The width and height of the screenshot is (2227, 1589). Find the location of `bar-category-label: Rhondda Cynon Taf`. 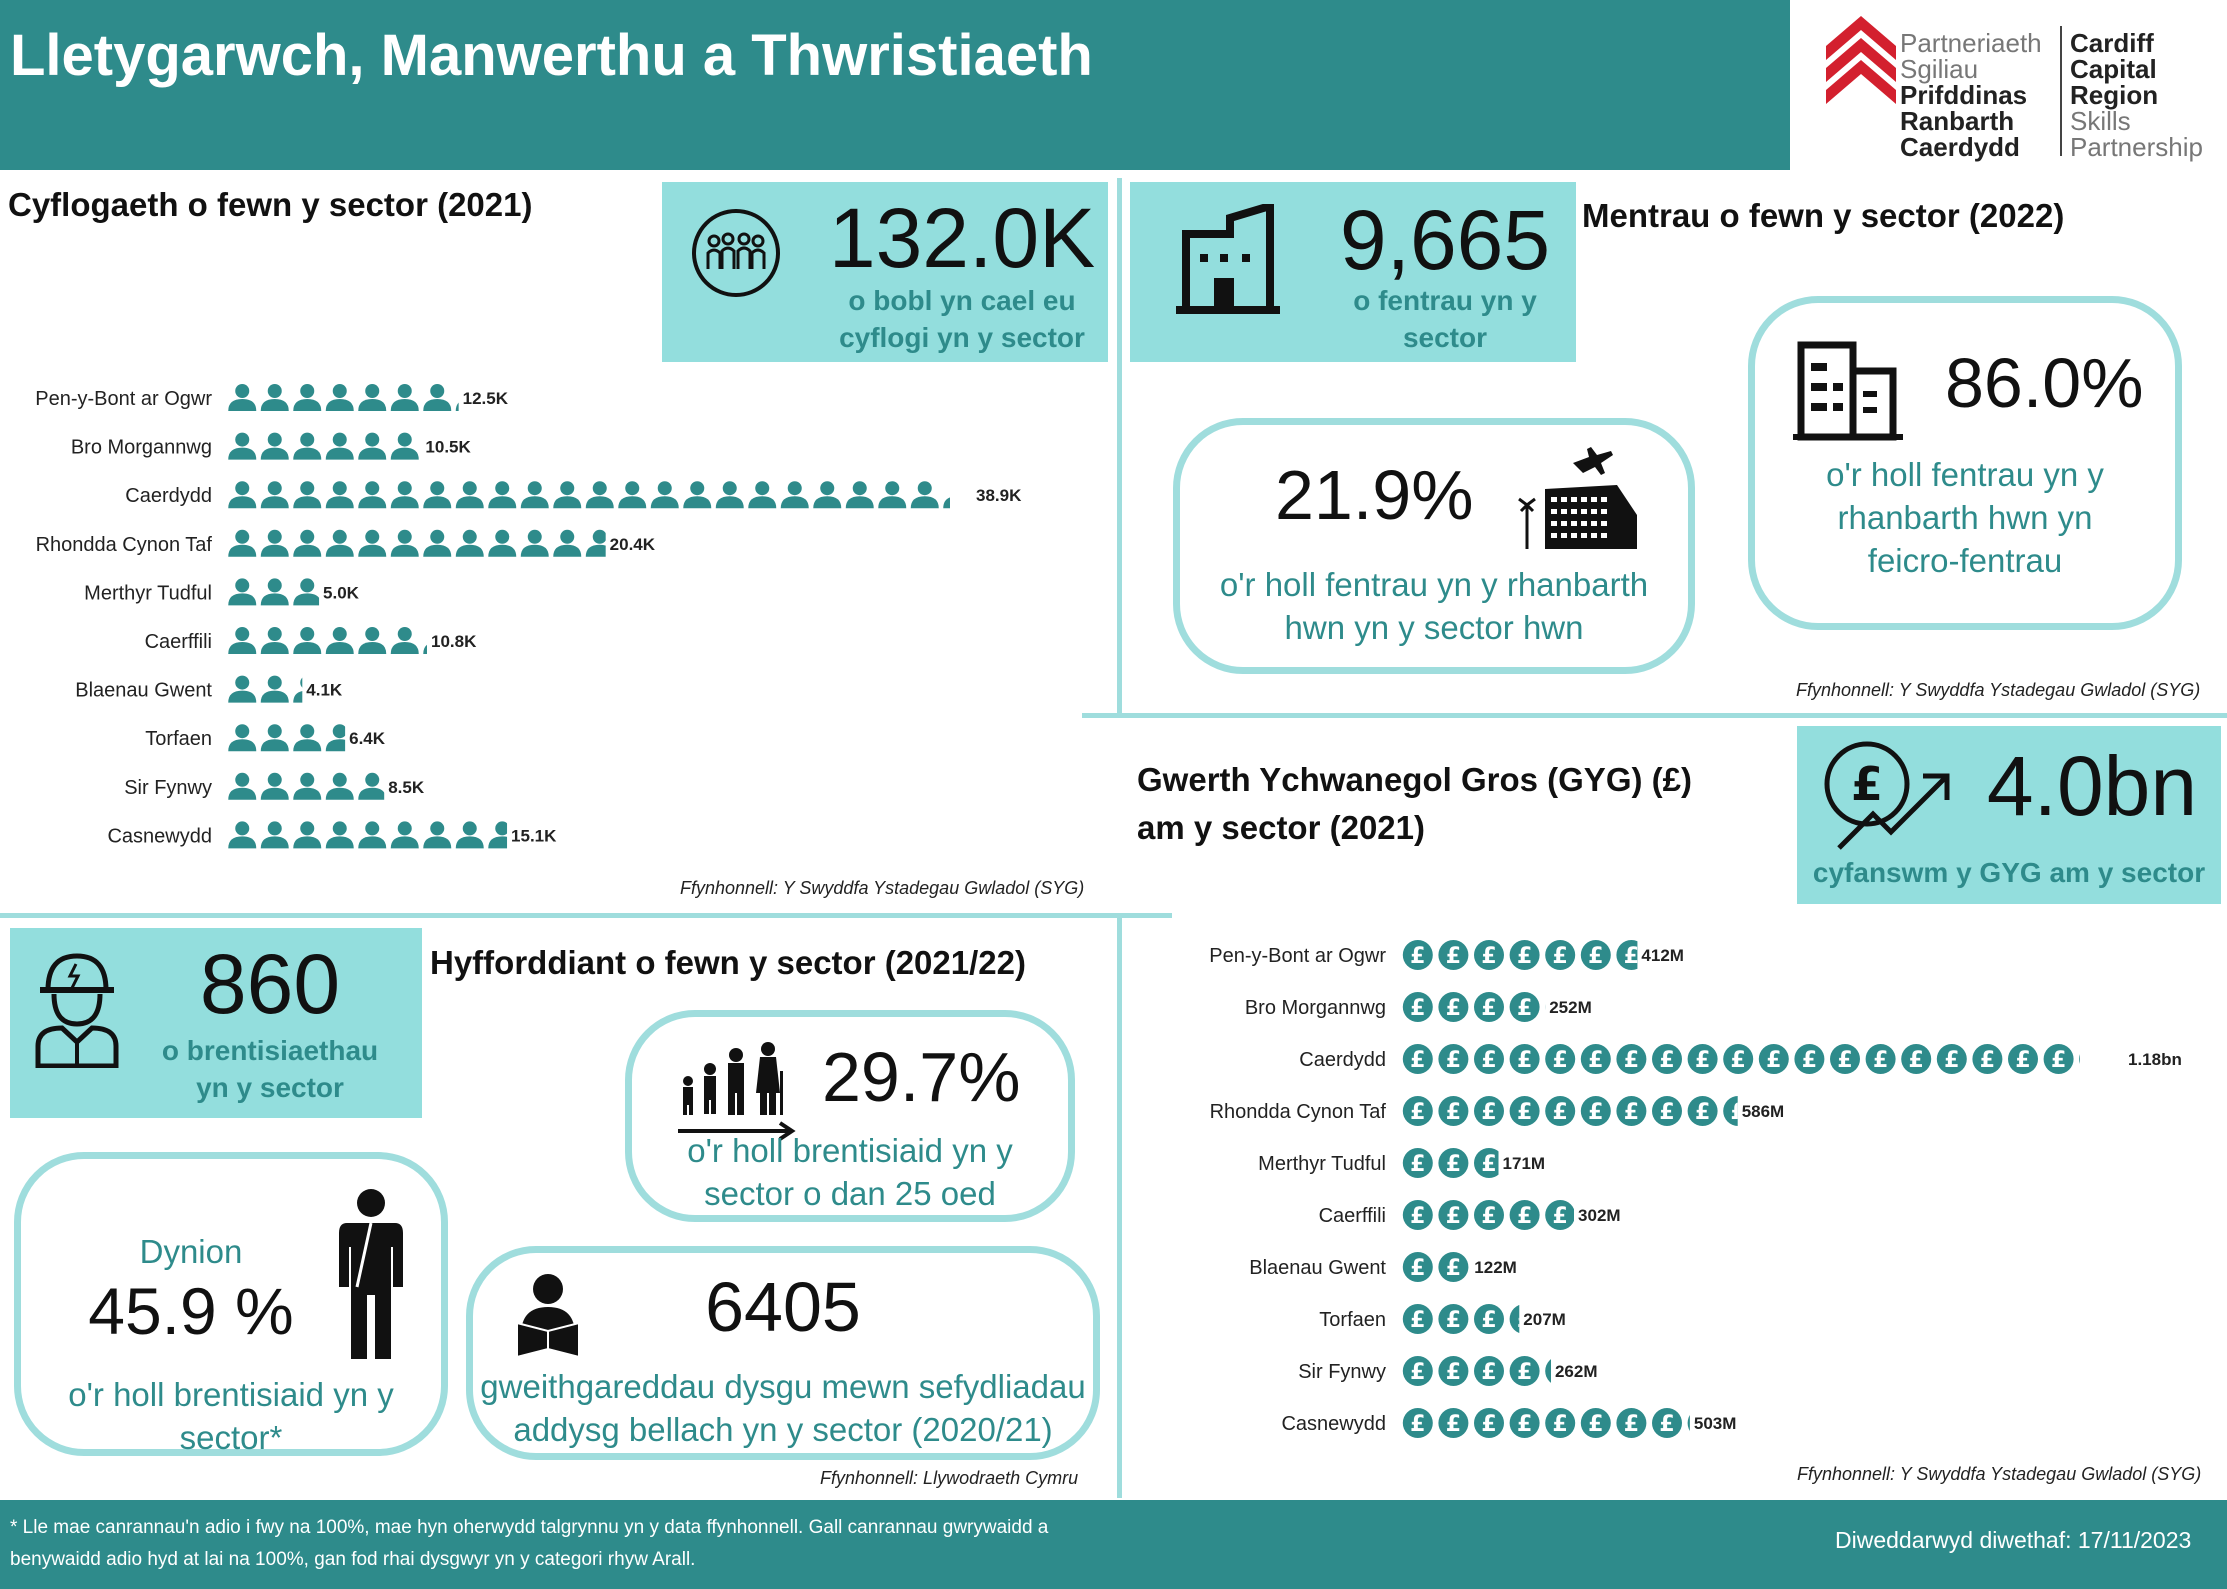

bar-category-label: Rhondda Cynon Taf is located at coordinates (1298, 1112).